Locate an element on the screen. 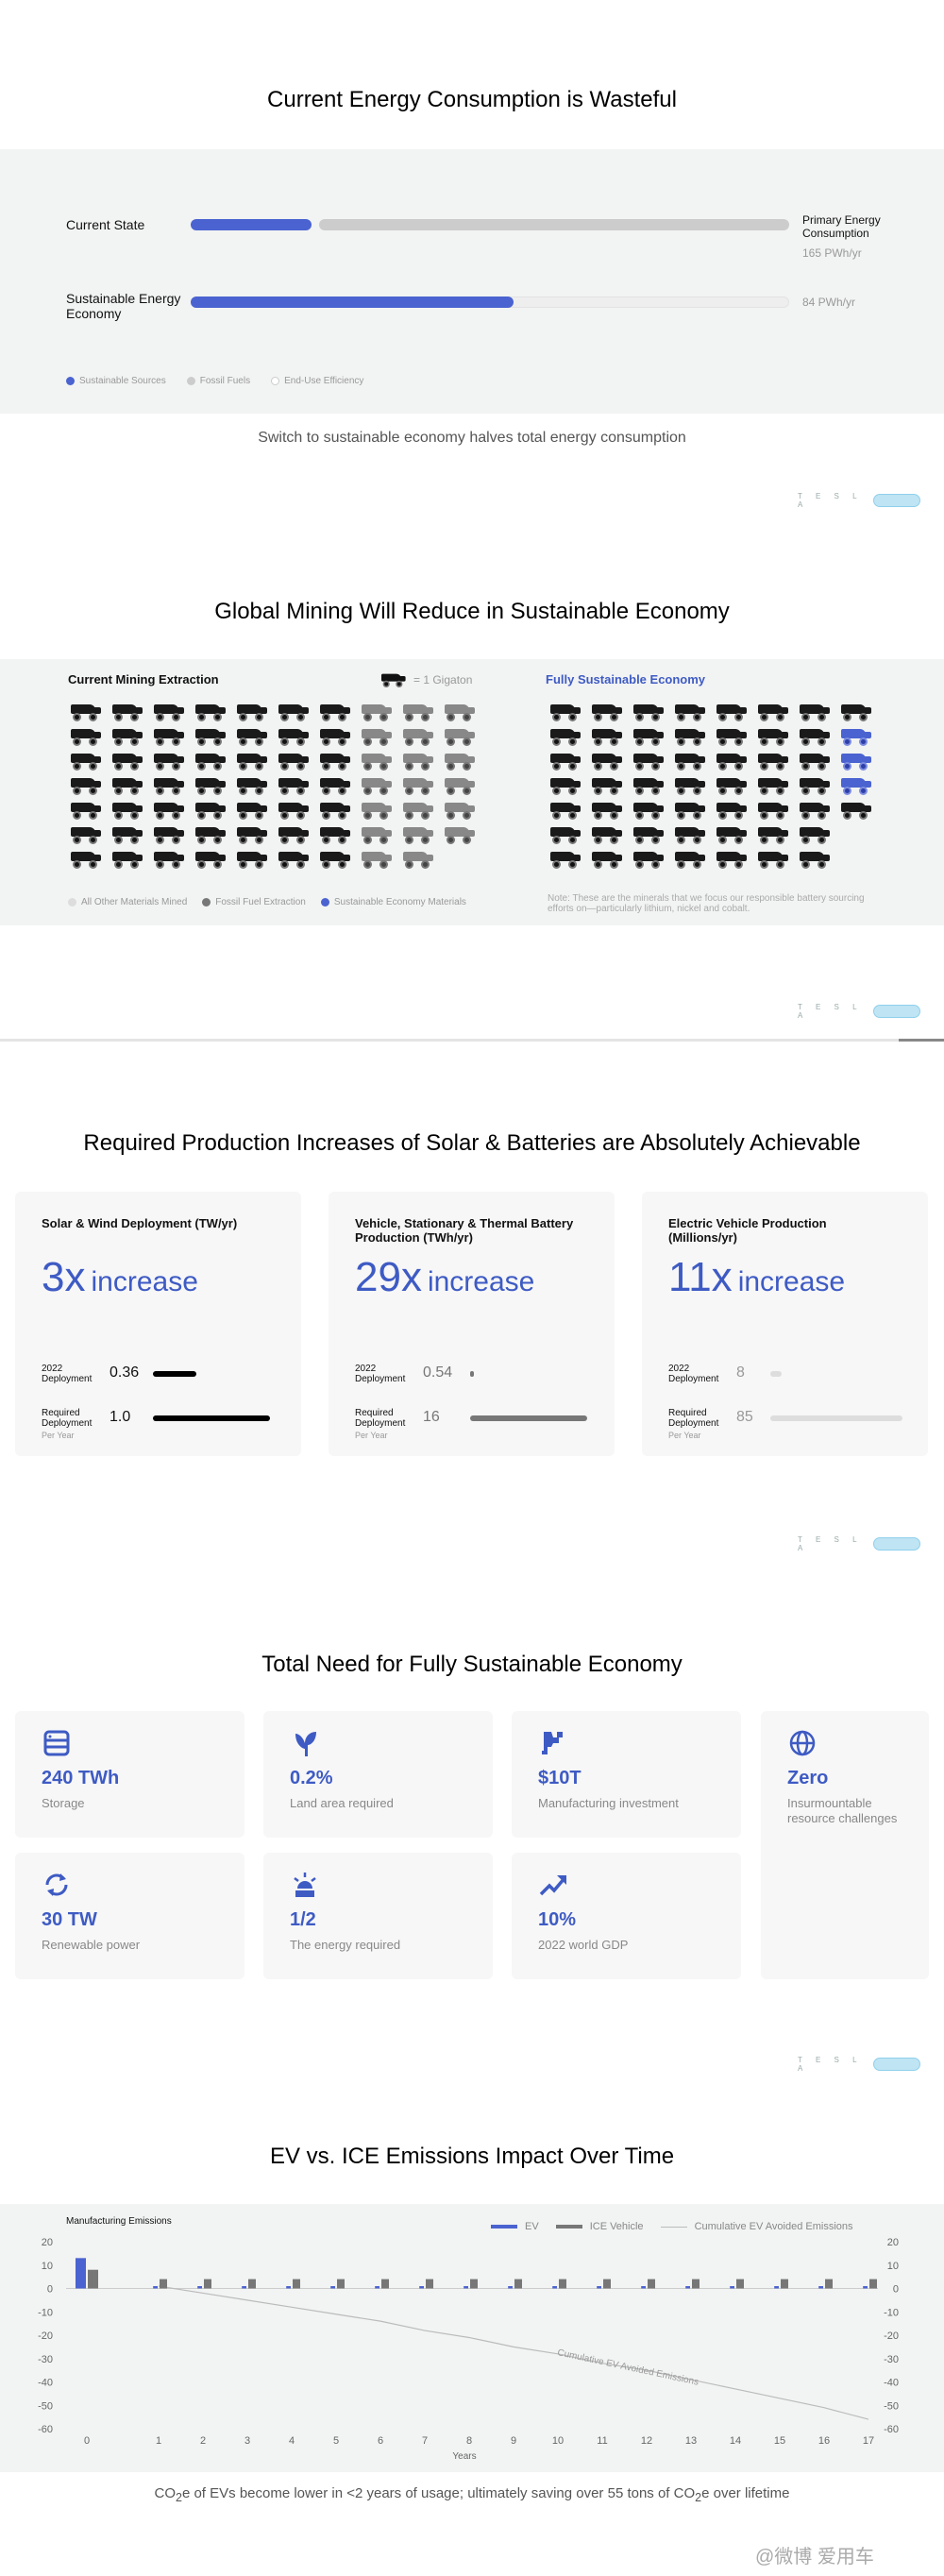 The image size is (944, 2576). legend-efficiency: End-Use Efficiency is located at coordinates (317, 381).